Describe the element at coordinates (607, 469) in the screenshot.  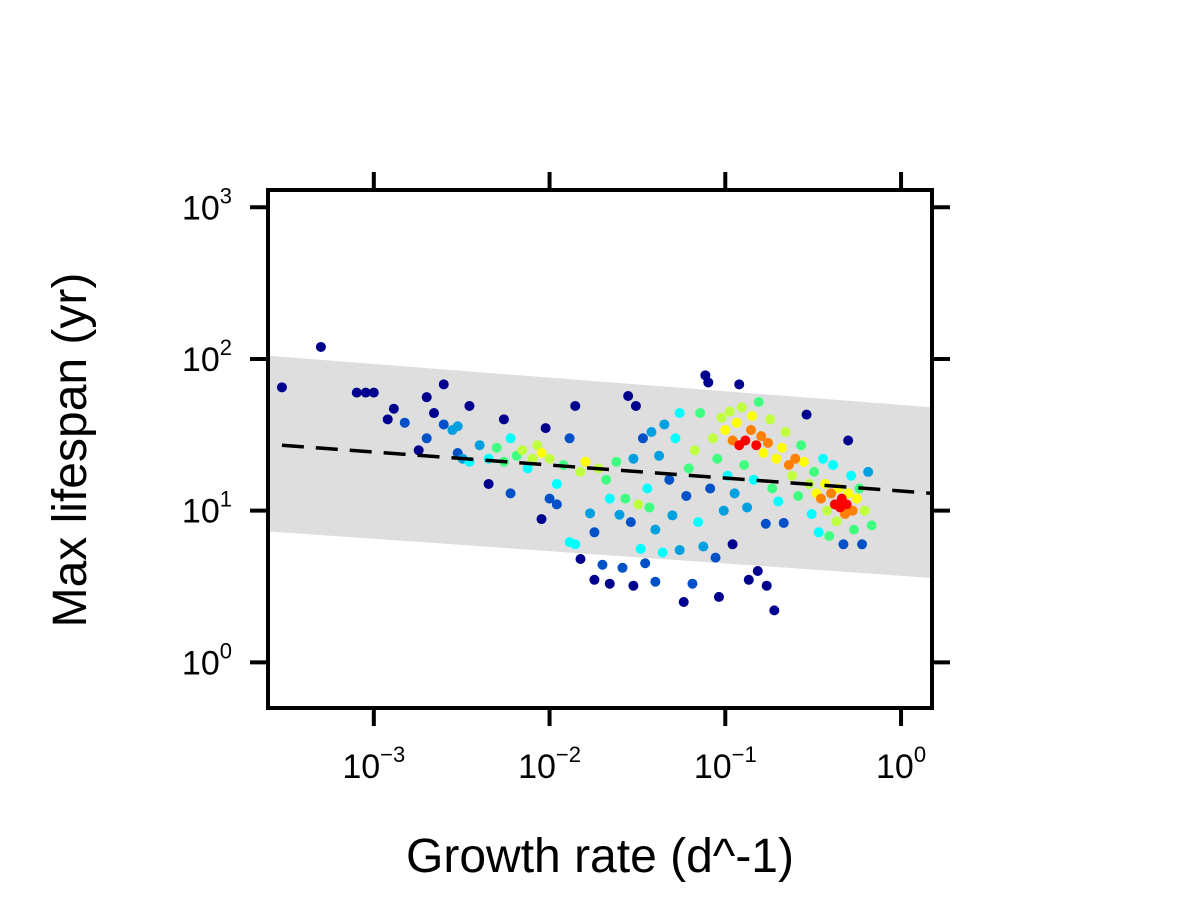
I see `fit-line` at that location.